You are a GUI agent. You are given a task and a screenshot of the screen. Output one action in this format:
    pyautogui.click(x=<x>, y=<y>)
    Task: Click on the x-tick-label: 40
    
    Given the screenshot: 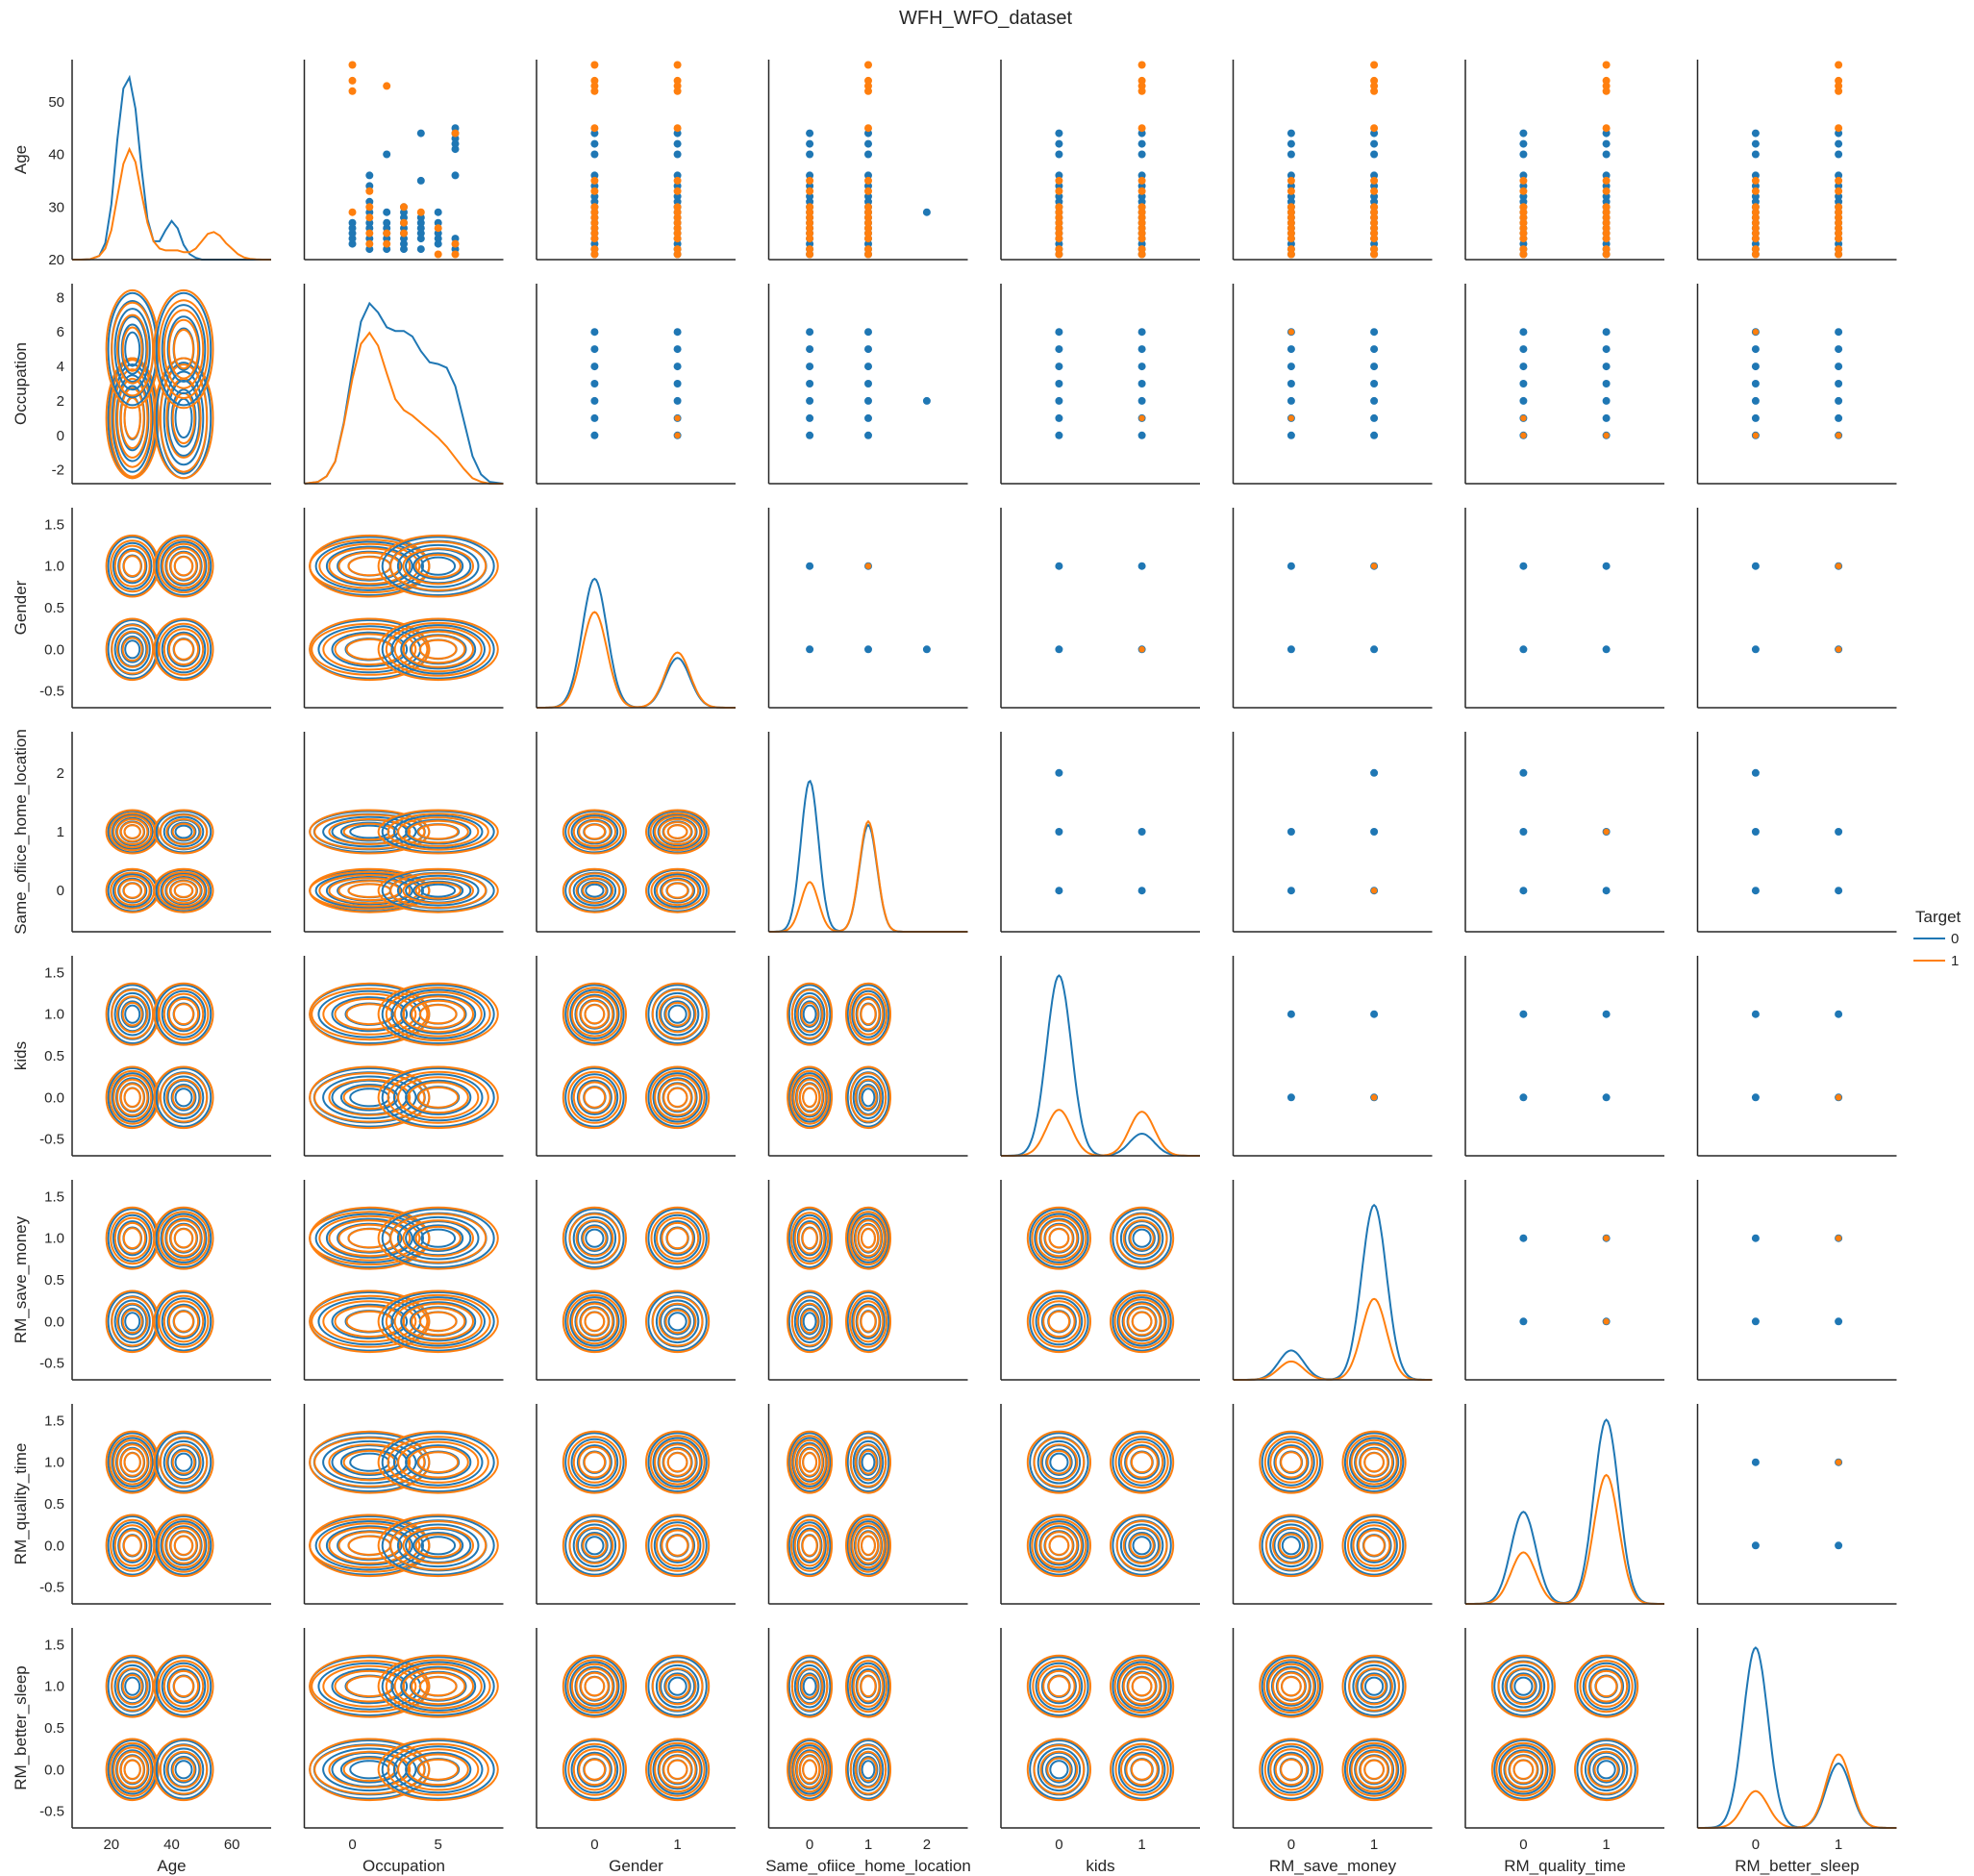 What is the action you would take?
    pyautogui.click(x=171, y=1845)
    